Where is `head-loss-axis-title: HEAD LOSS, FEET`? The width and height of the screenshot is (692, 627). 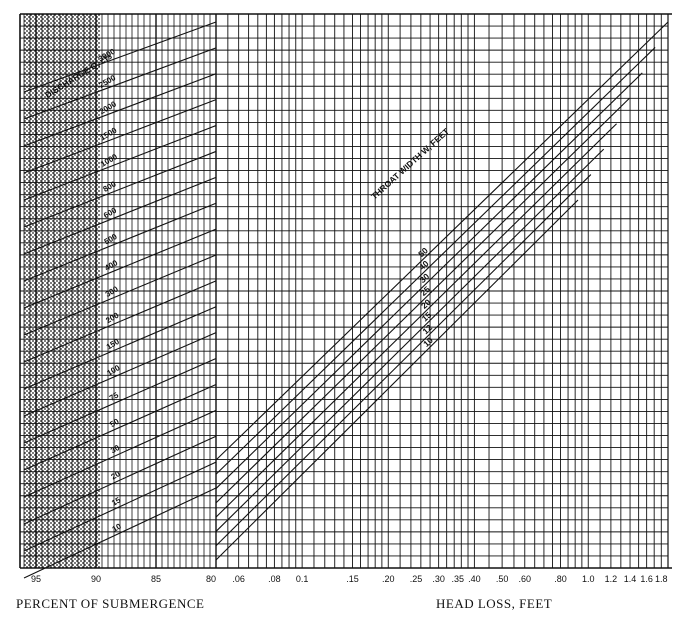 head-loss-axis-title: HEAD LOSS, FEET is located at coordinates (494, 603).